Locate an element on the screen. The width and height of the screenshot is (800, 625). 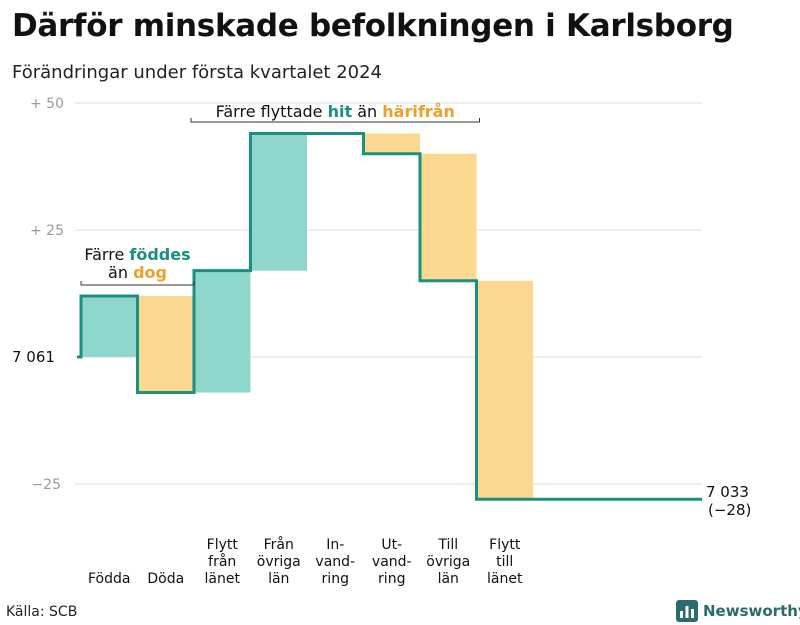
annotation-part: härifrån is located at coordinates (418, 111).